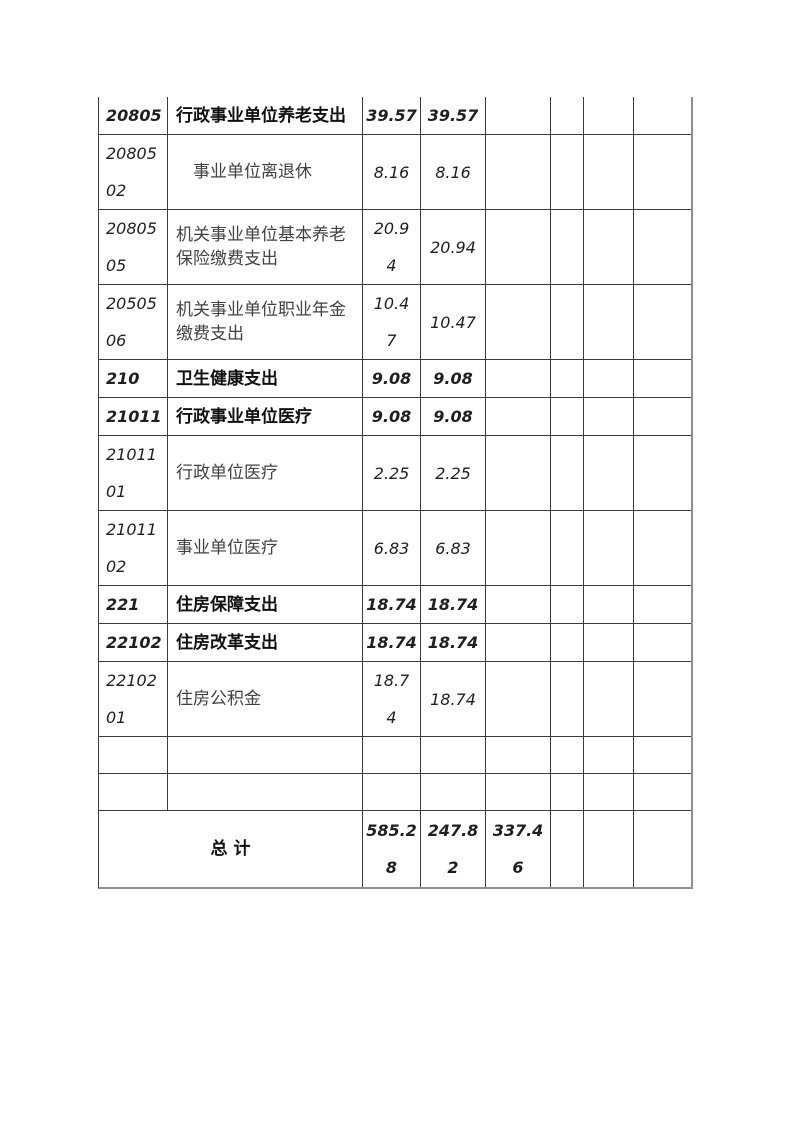  I want to click on name-cell-text: 行政事业单位养老支出, so click(261, 115).